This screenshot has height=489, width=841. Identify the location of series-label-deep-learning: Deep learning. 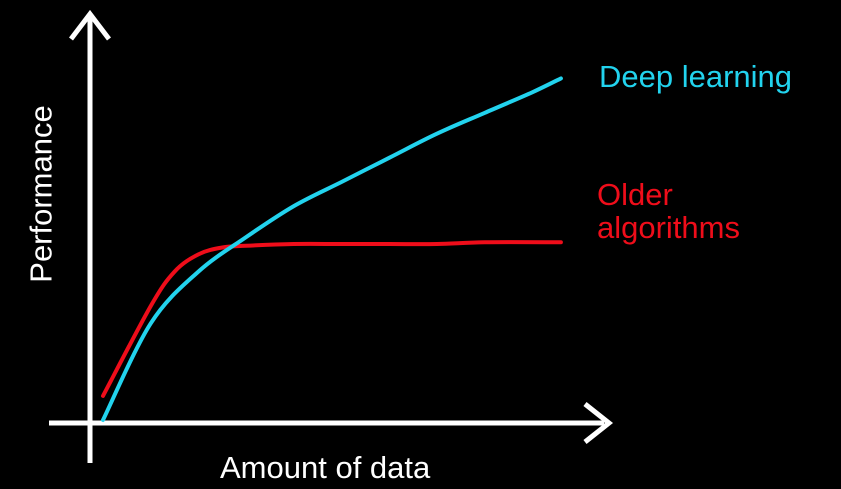
(695, 76).